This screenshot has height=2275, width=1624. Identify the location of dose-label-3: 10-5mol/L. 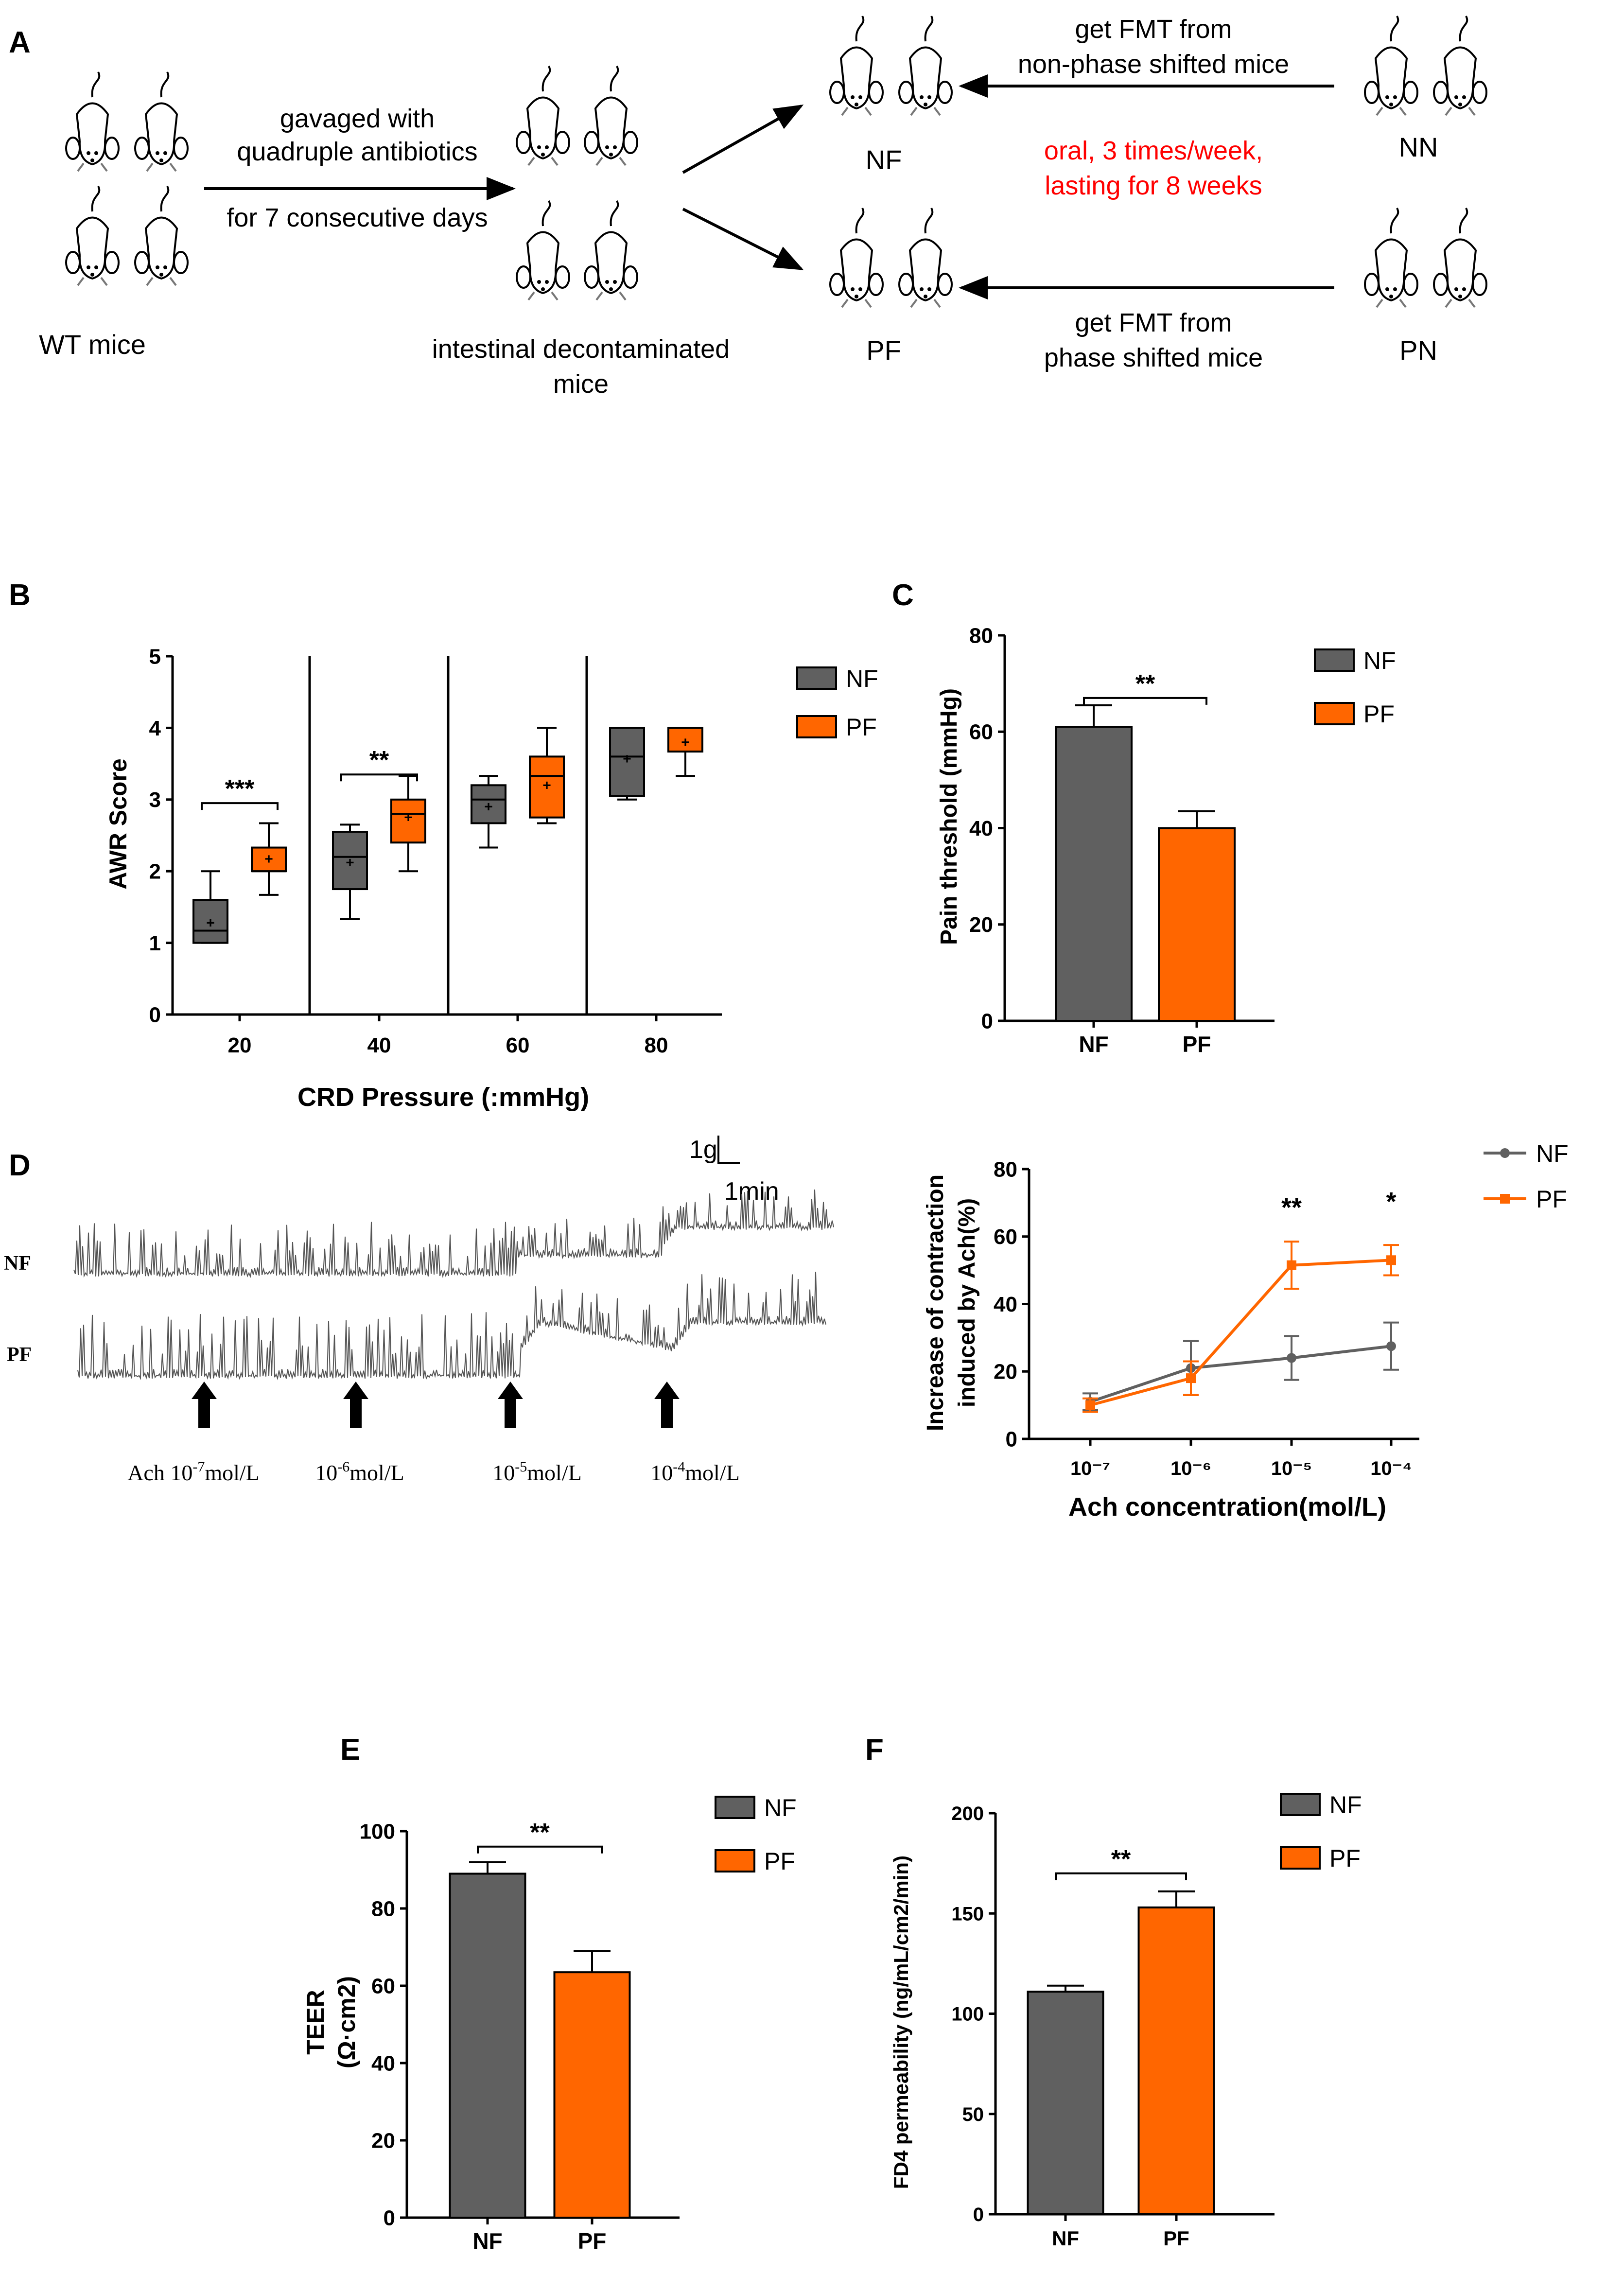
(536, 1472).